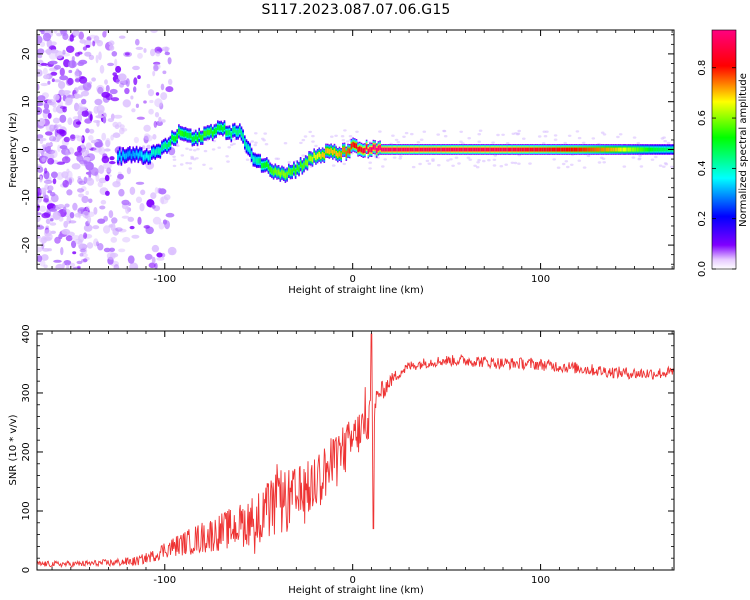 The image size is (750, 600). What do you see at coordinates (702, 219) in the screenshot?
I see `colorbar-tick-label: 0.2` at bounding box center [702, 219].